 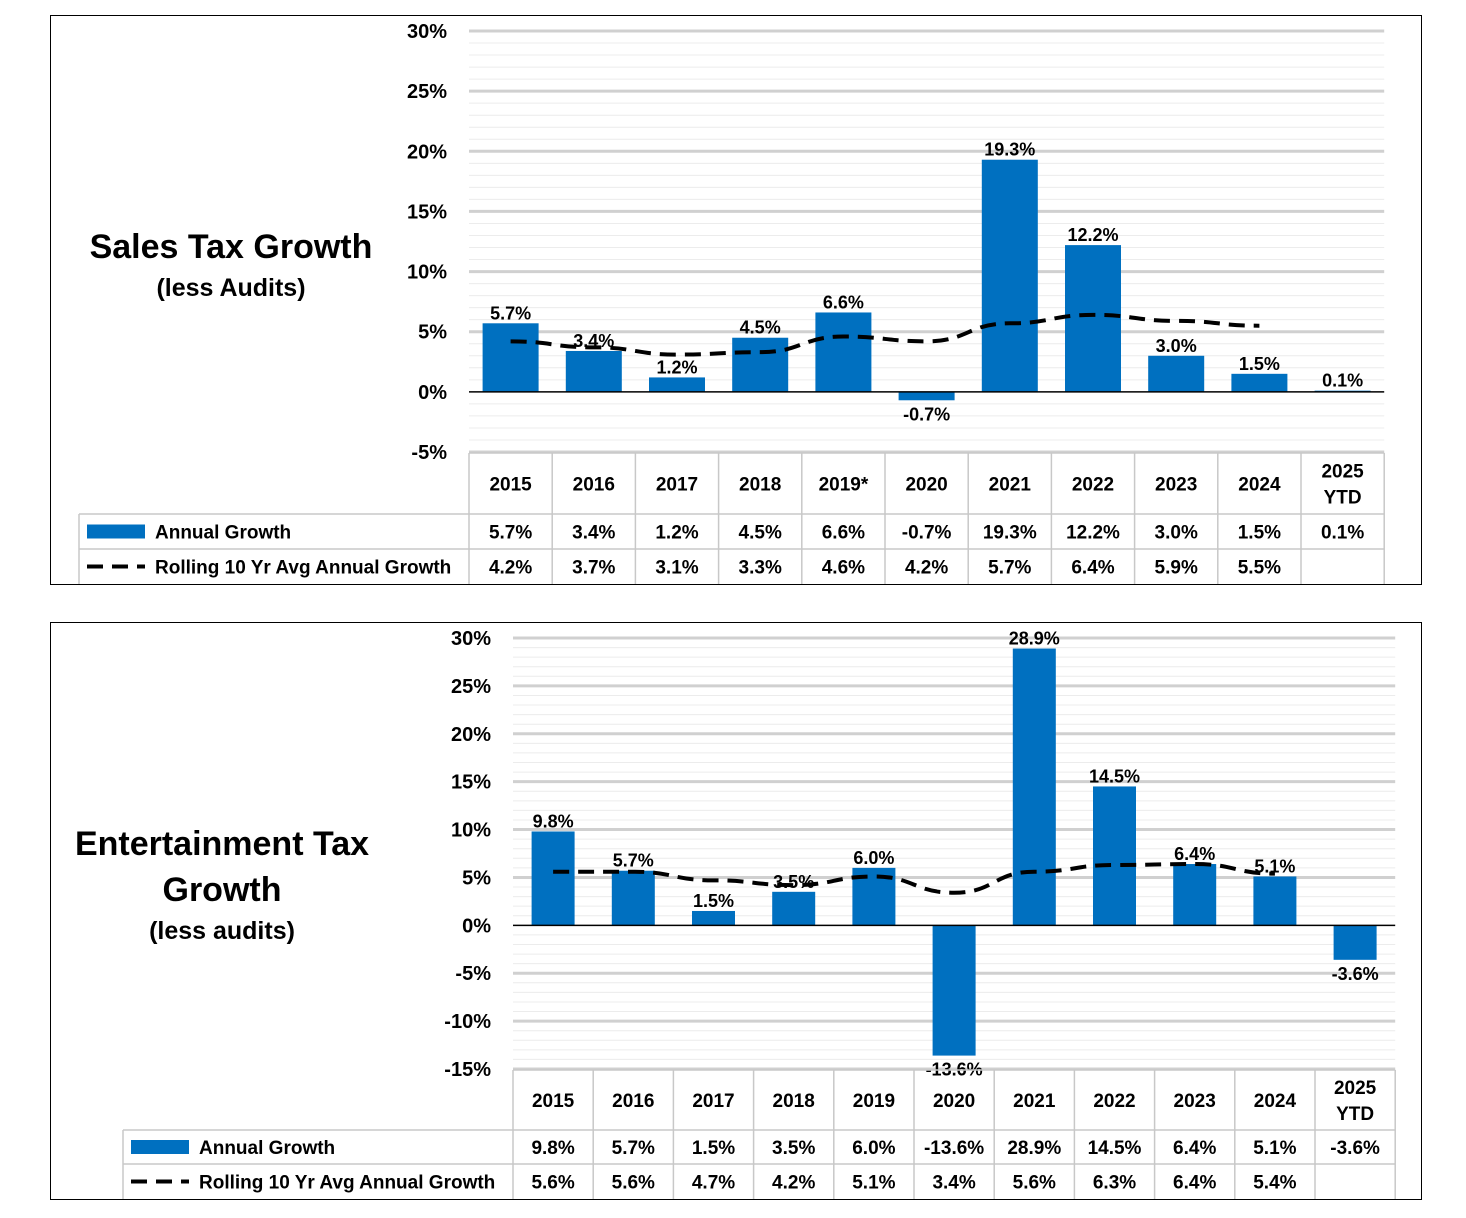 I want to click on table-cell-rolling: 5.4%, so click(x=1274, y=1183).